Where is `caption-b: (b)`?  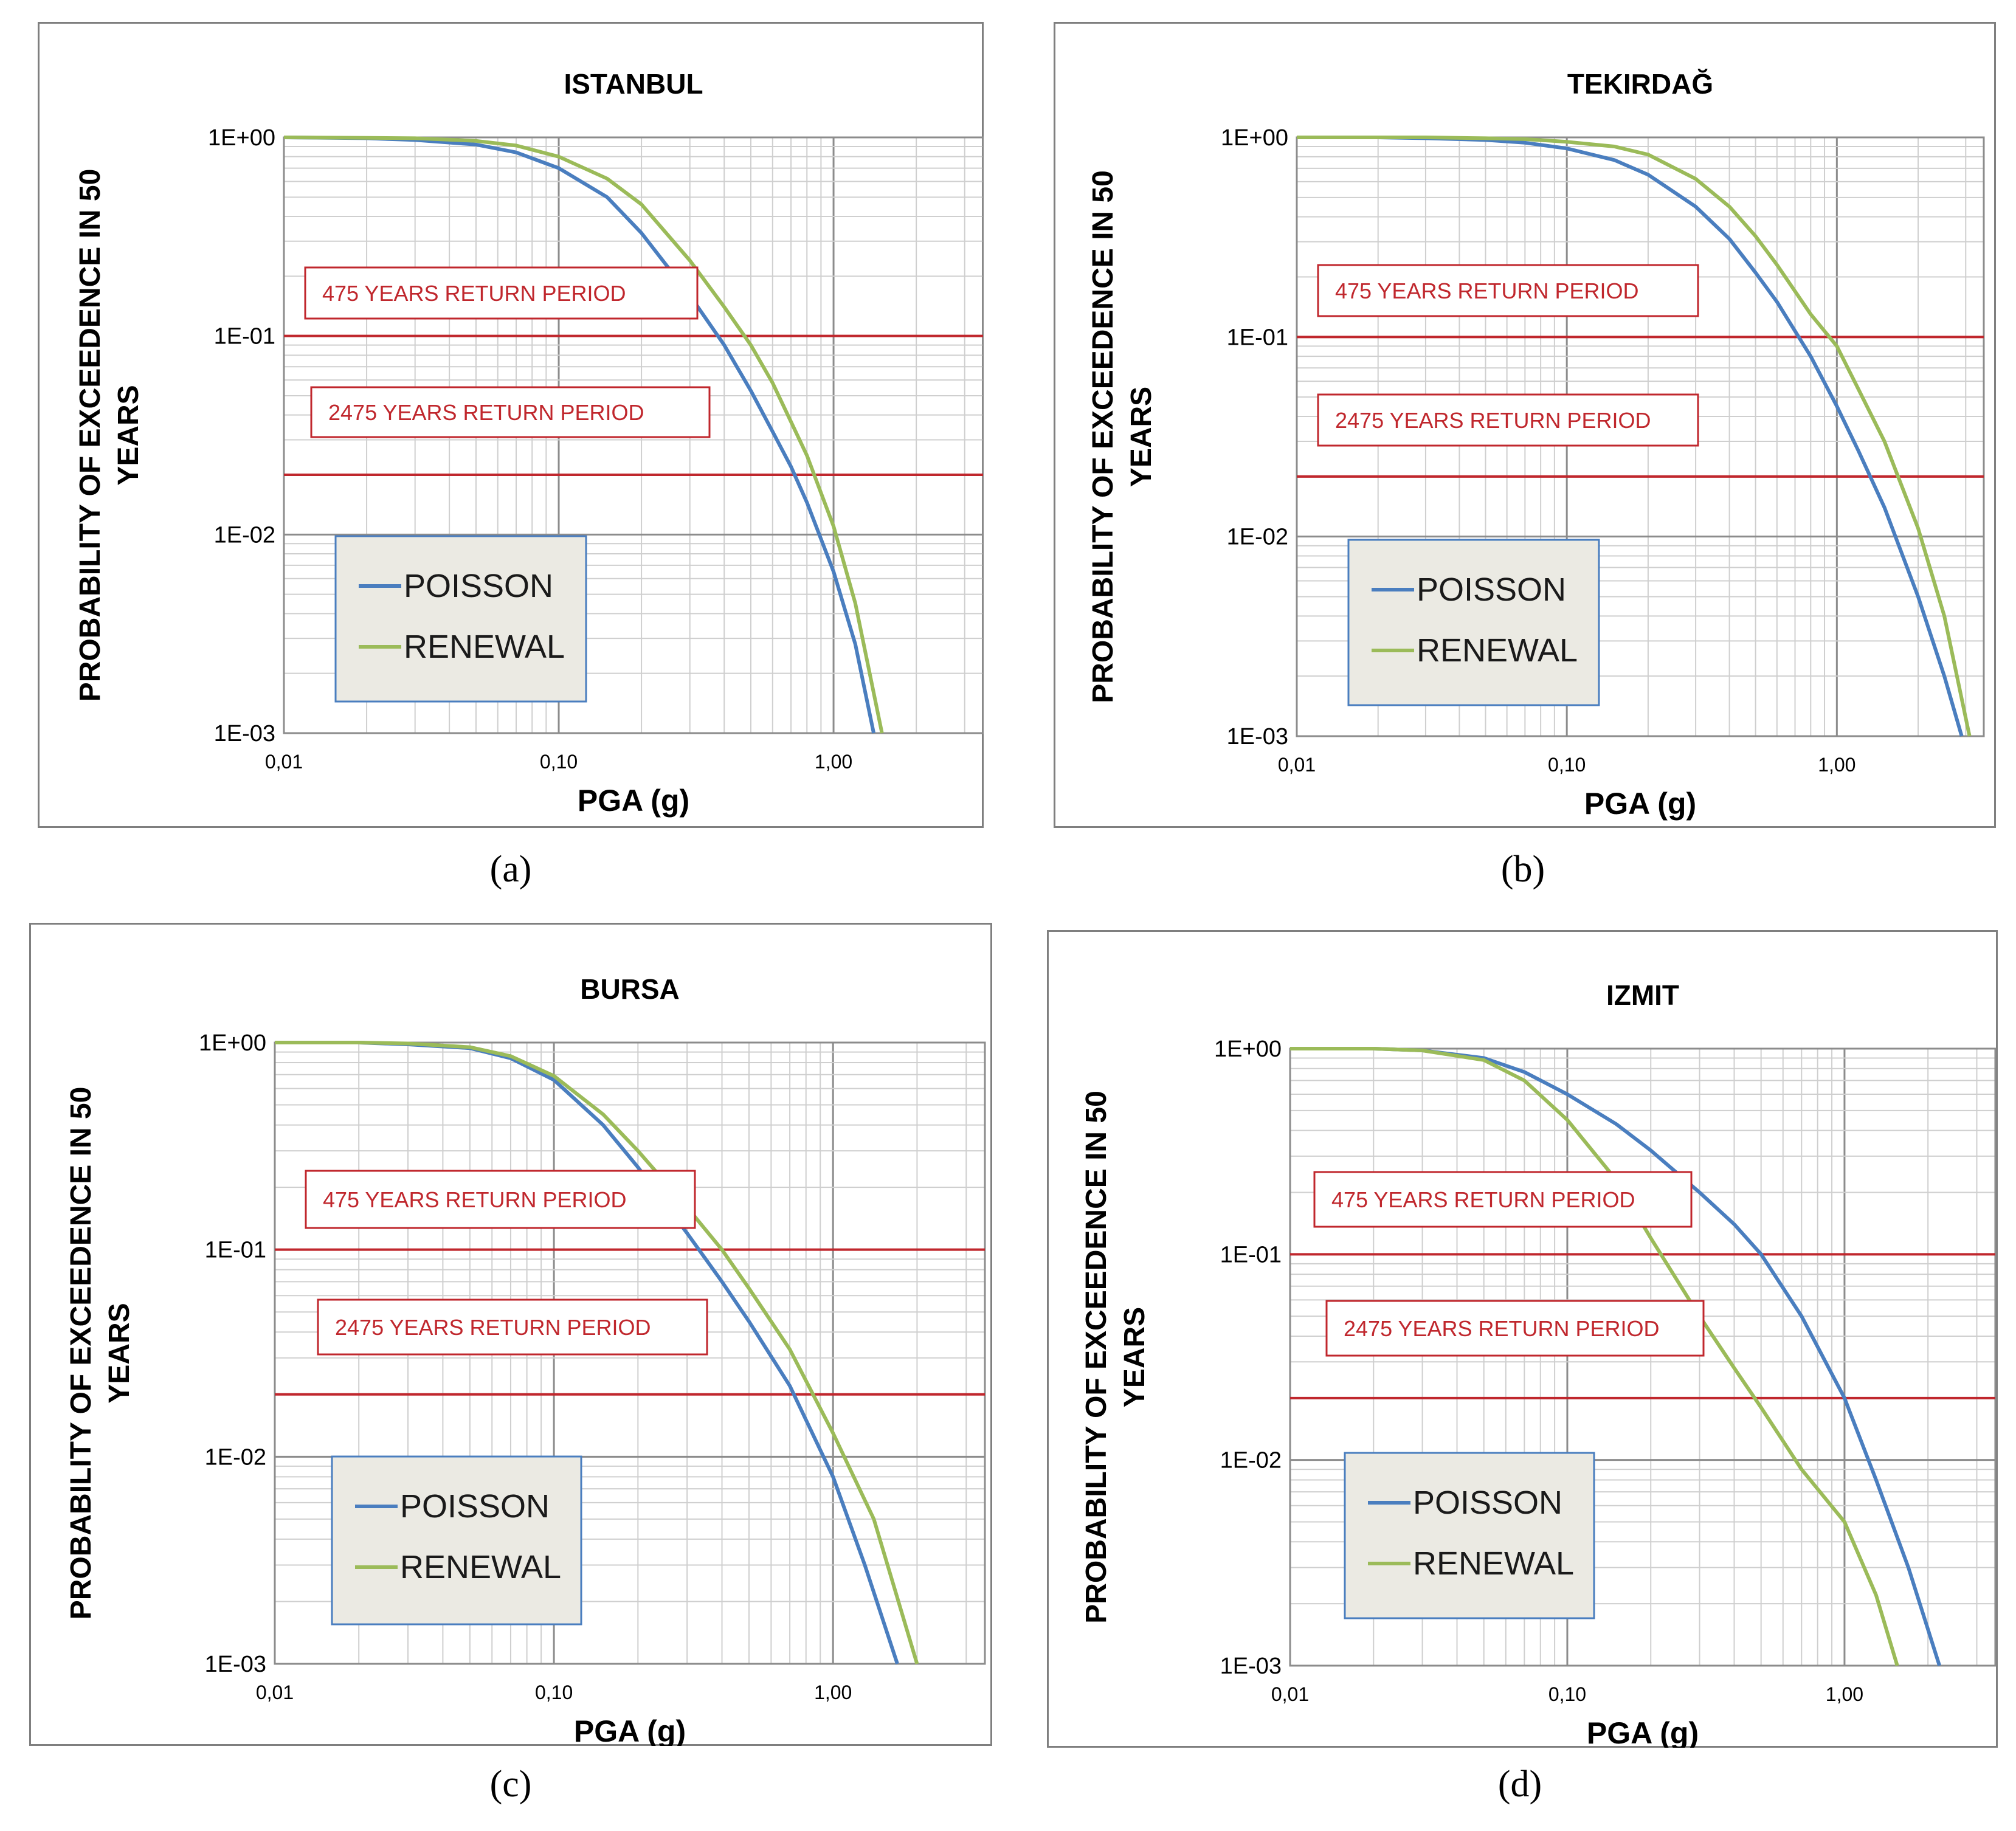
caption-b: (b) is located at coordinates (1522, 869).